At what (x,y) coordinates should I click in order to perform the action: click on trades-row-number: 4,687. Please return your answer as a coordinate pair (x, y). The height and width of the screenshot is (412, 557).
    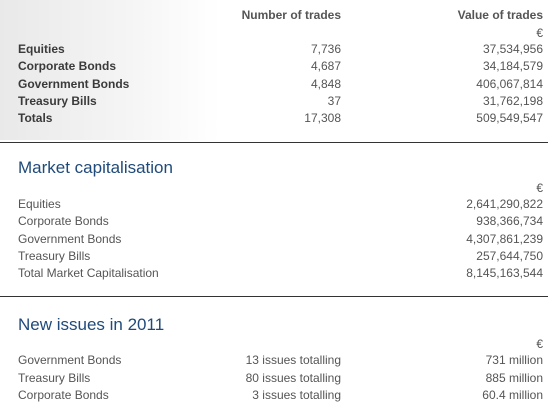
    Looking at the image, I should click on (325, 66).